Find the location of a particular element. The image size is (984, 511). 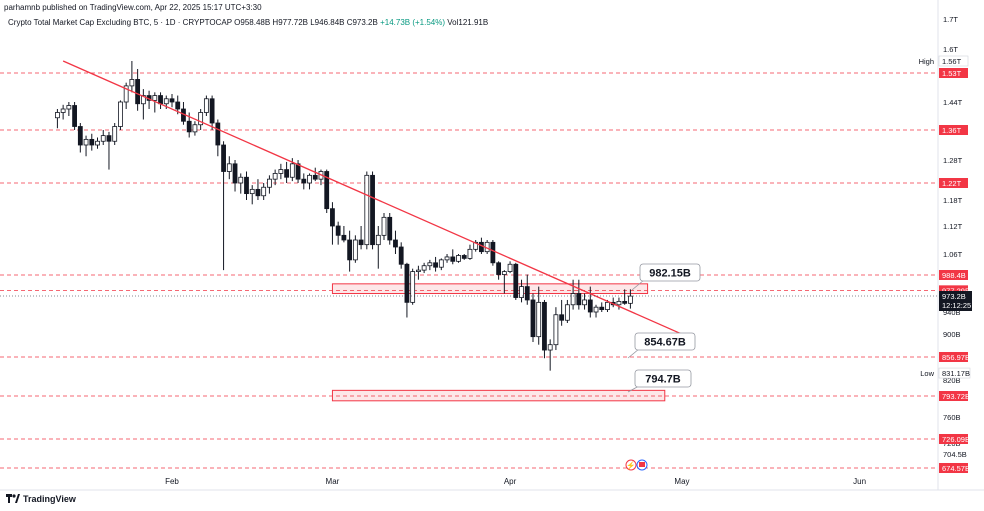

support-zone is located at coordinates (498, 395).